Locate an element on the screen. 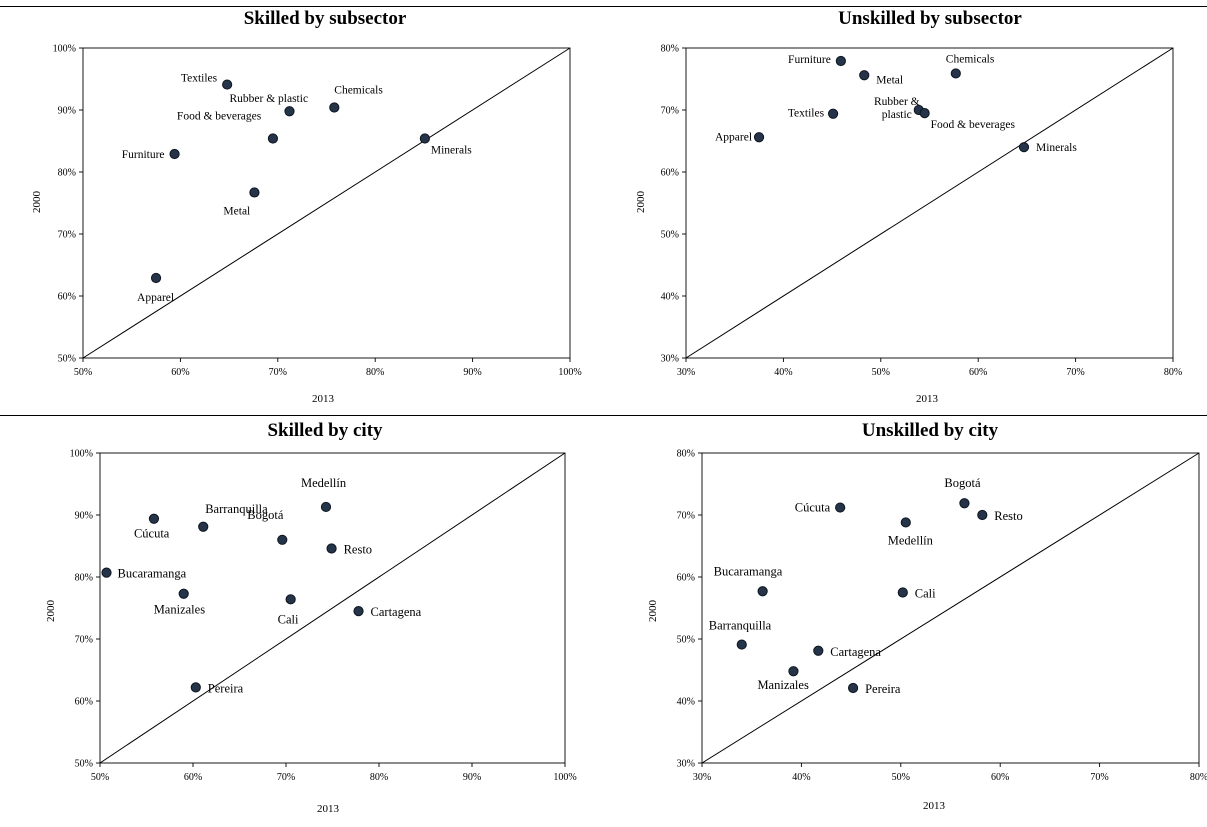  point-label: Bucaramanga is located at coordinates (152, 574).